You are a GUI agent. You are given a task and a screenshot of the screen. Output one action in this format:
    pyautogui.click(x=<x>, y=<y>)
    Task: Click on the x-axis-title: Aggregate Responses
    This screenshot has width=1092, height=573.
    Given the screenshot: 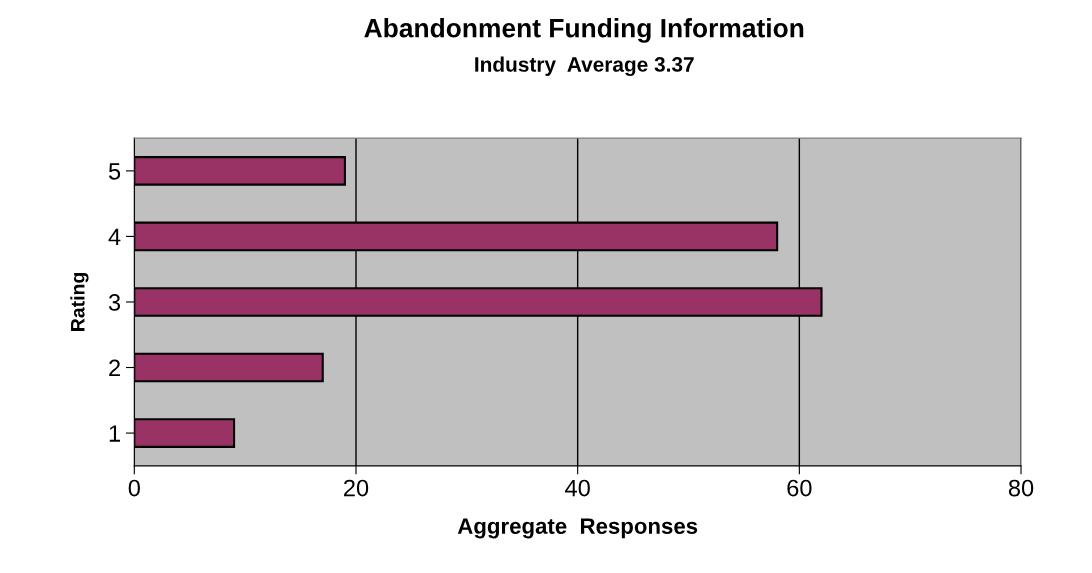 What is the action you would take?
    pyautogui.click(x=577, y=528)
    